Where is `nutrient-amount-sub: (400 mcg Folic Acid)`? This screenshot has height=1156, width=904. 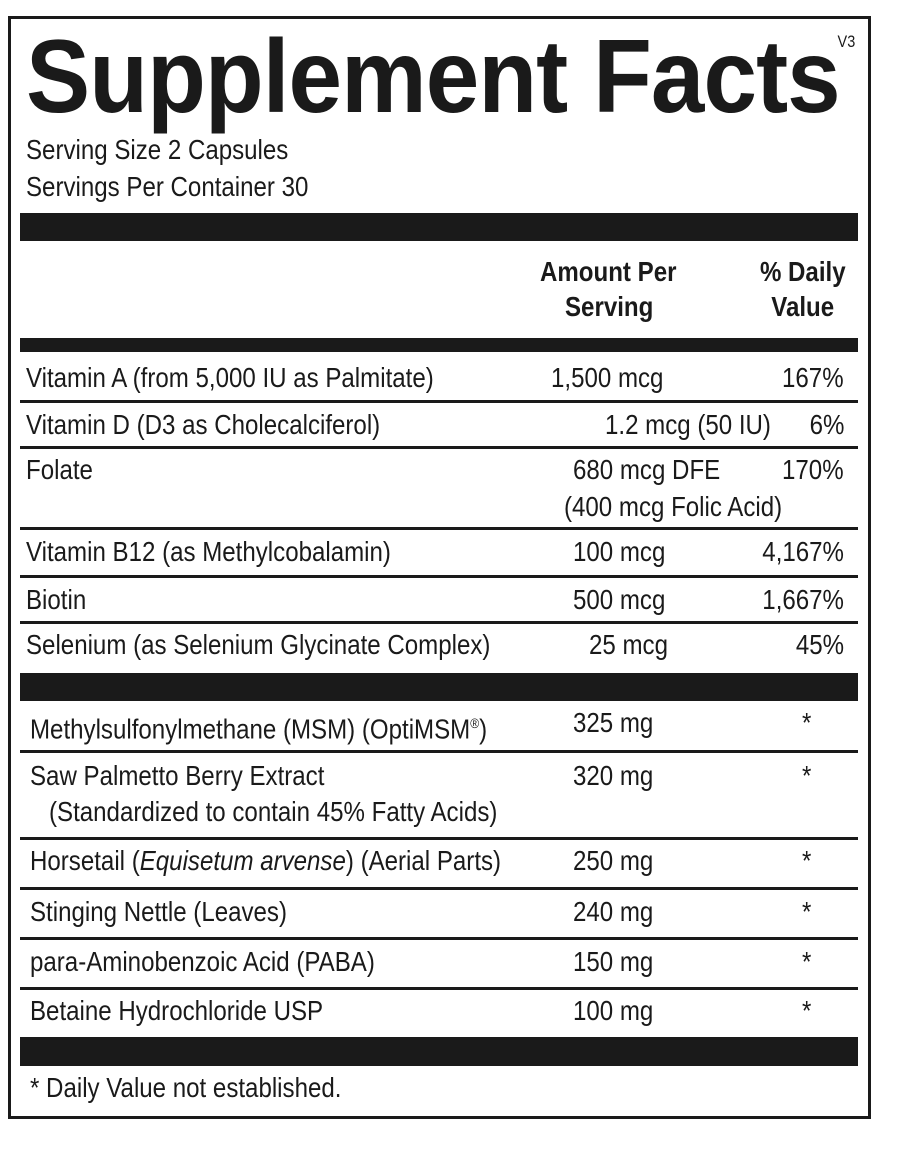 nutrient-amount-sub: (400 mcg Folic Acid) is located at coordinates (673, 506).